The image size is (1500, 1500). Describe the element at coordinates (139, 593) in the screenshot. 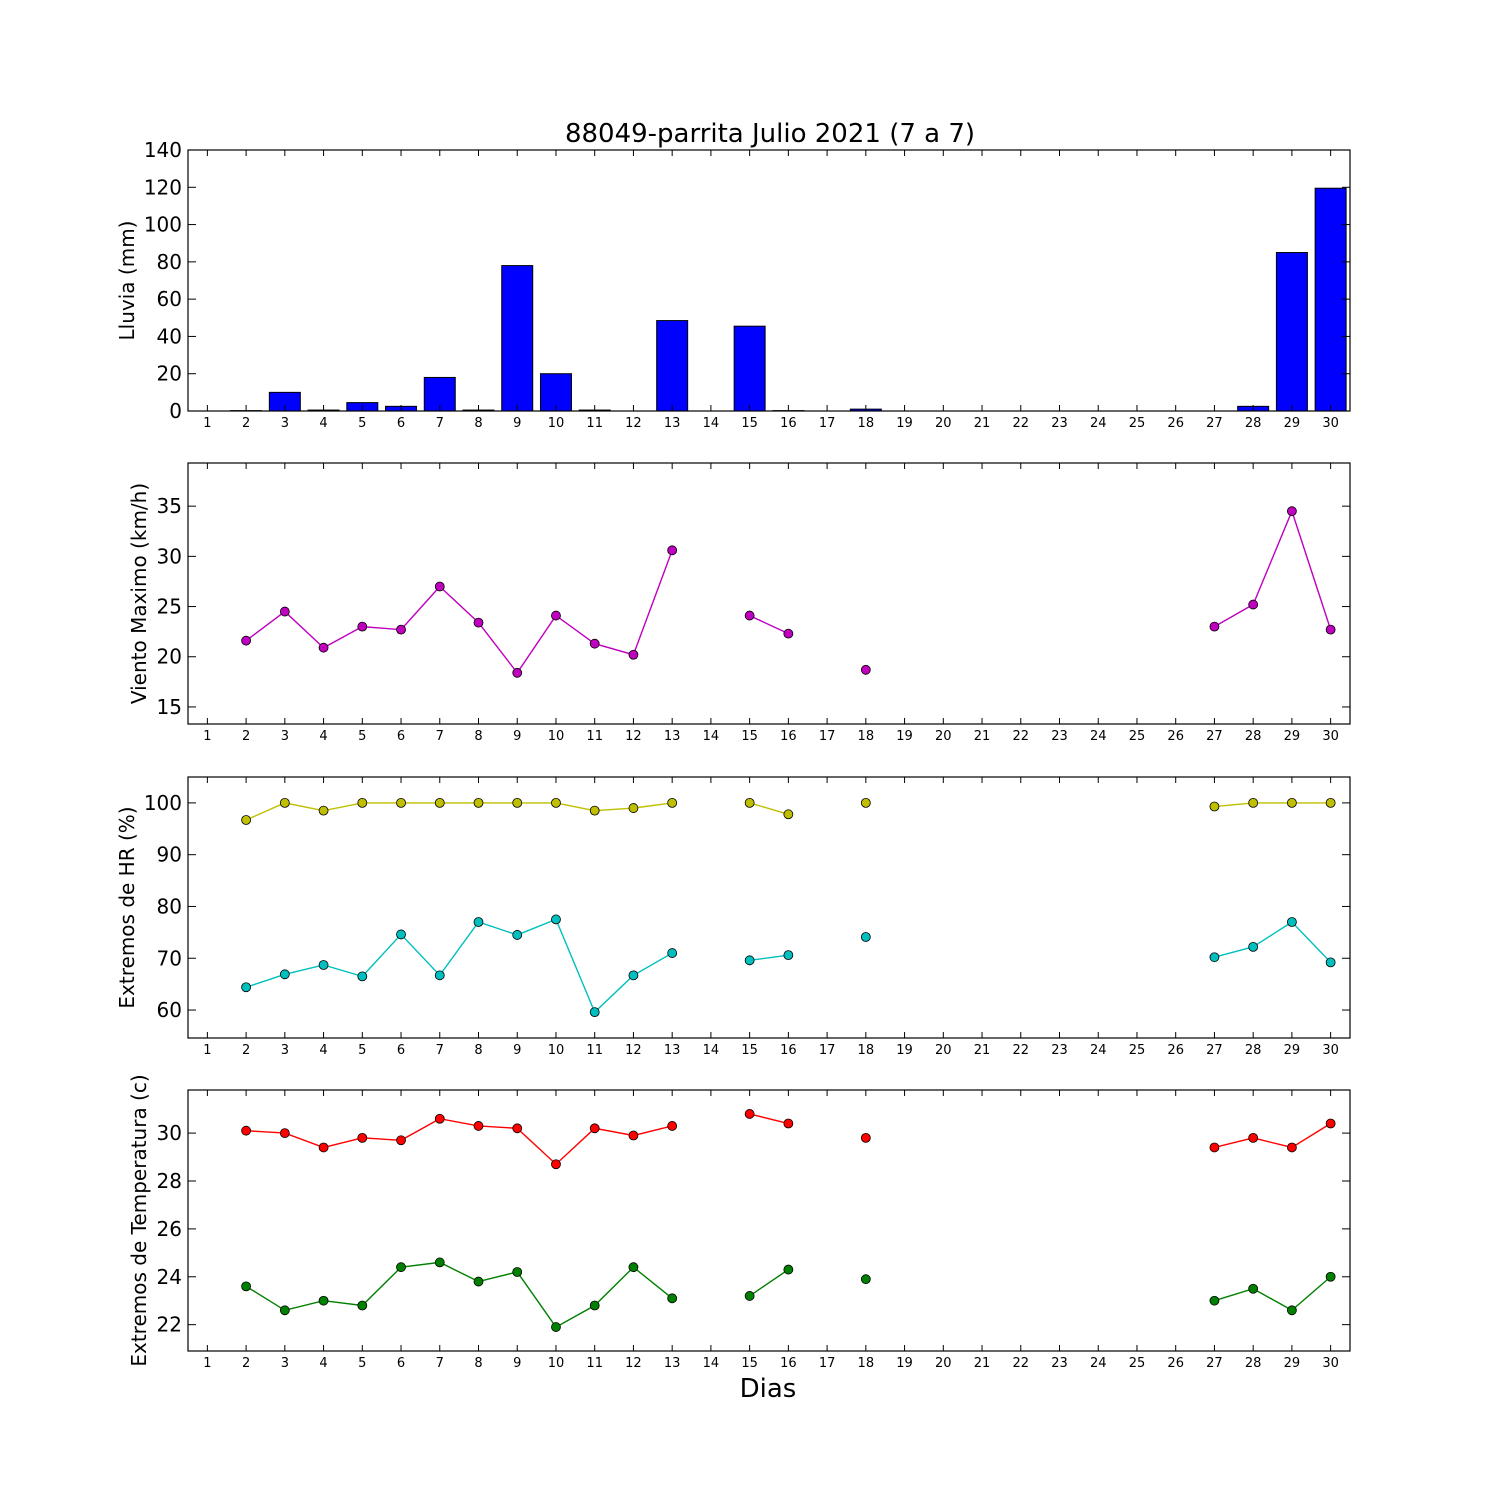

I see `y-axis-label: Viento Maximo (km/h)` at that location.